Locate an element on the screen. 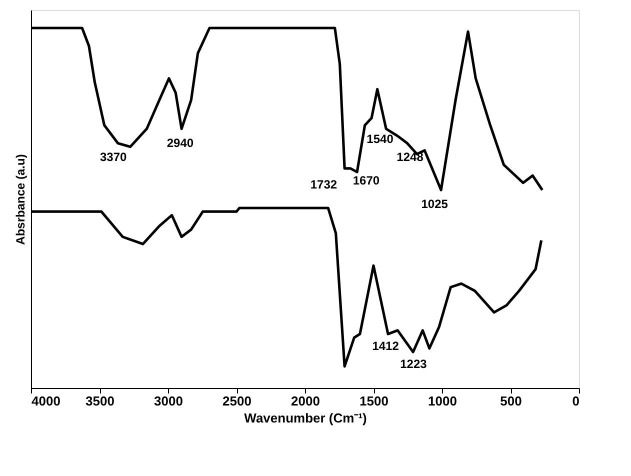  annotation: 1540 is located at coordinates (380, 139).